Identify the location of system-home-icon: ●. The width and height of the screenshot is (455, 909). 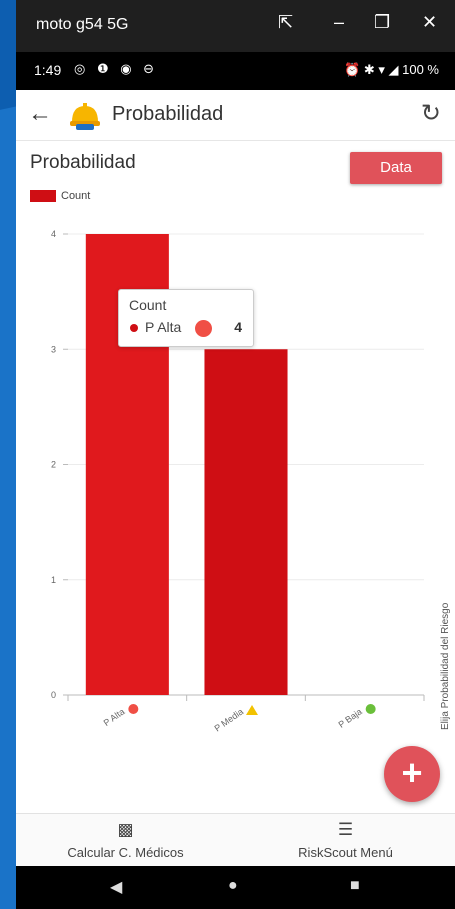
(233, 885).